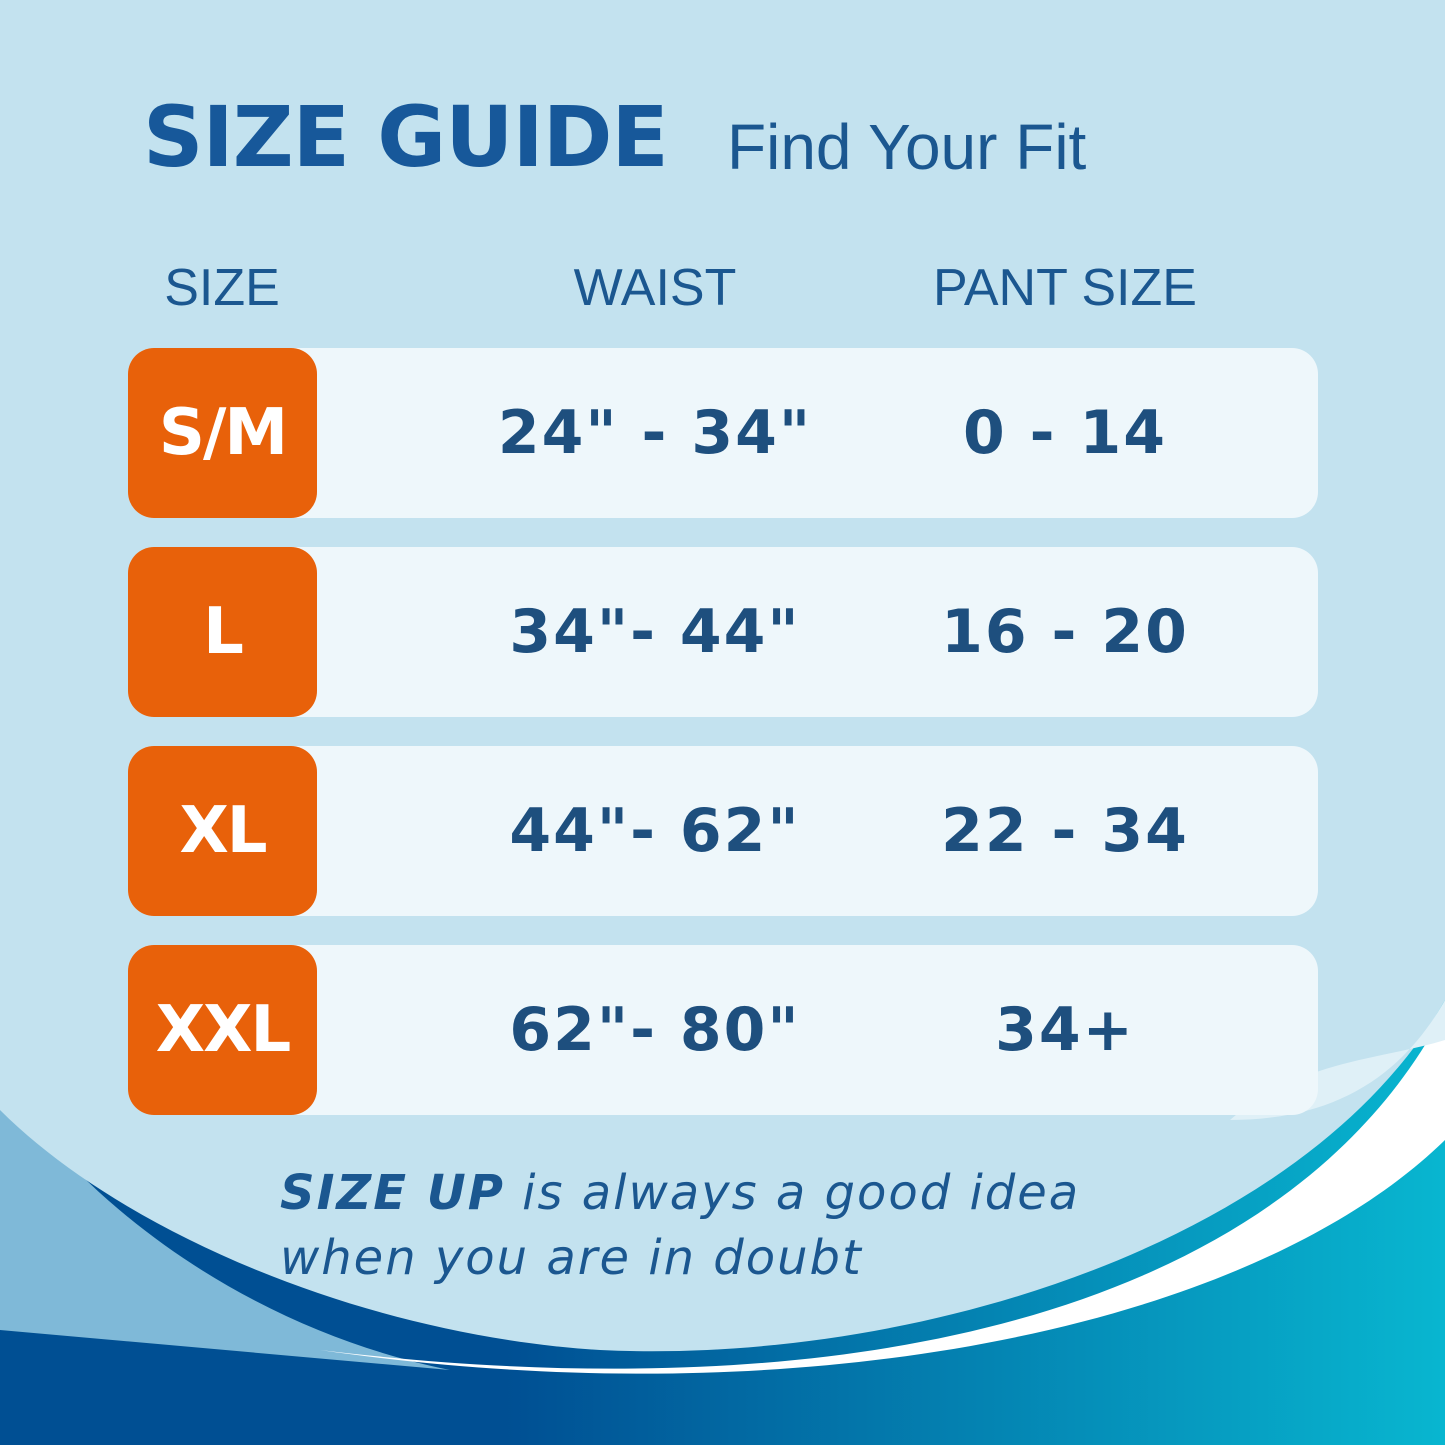 The image size is (1445, 1445). Describe the element at coordinates (655, 1030) in the screenshot. I see `waist-value: 62"- 80"` at that location.